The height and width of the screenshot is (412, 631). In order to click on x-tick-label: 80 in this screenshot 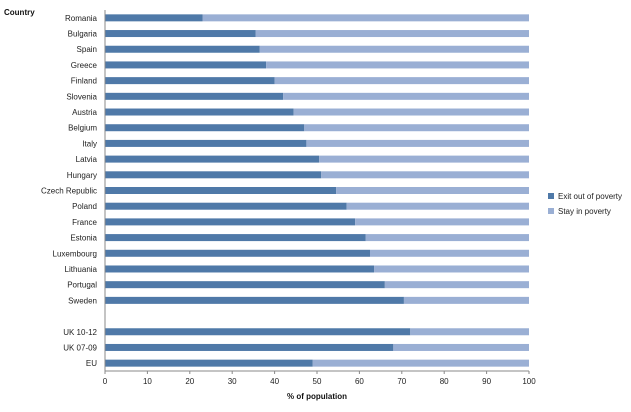, I will do `click(444, 381)`.